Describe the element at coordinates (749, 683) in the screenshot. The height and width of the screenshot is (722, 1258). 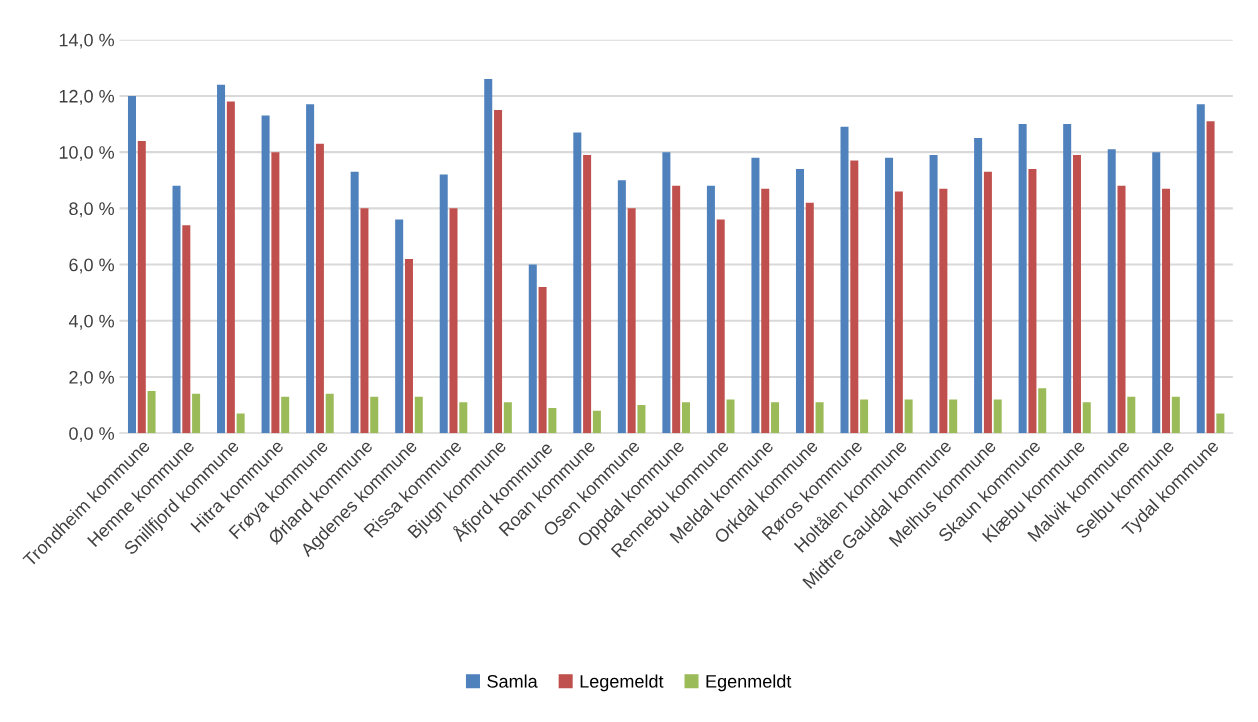
I see `legend-label: Egenmeldt` at that location.